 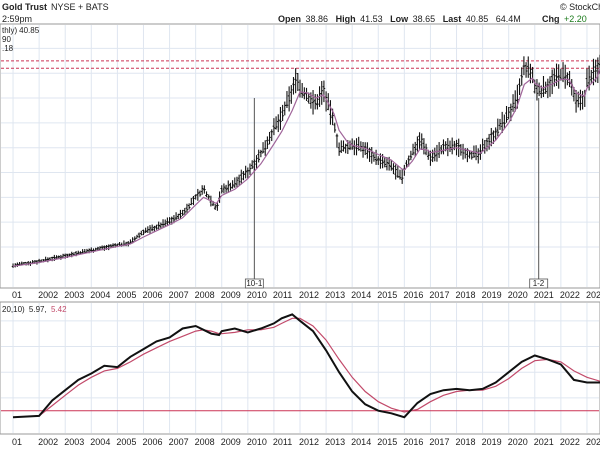 I want to click on price-red-label: .18, so click(x=8, y=48).